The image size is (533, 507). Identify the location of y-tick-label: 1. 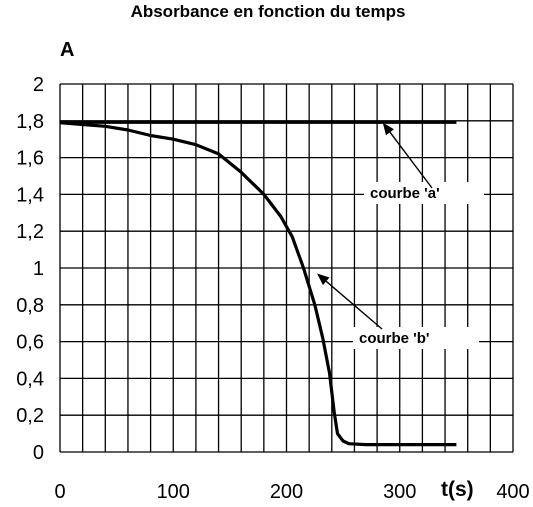
(38, 269).